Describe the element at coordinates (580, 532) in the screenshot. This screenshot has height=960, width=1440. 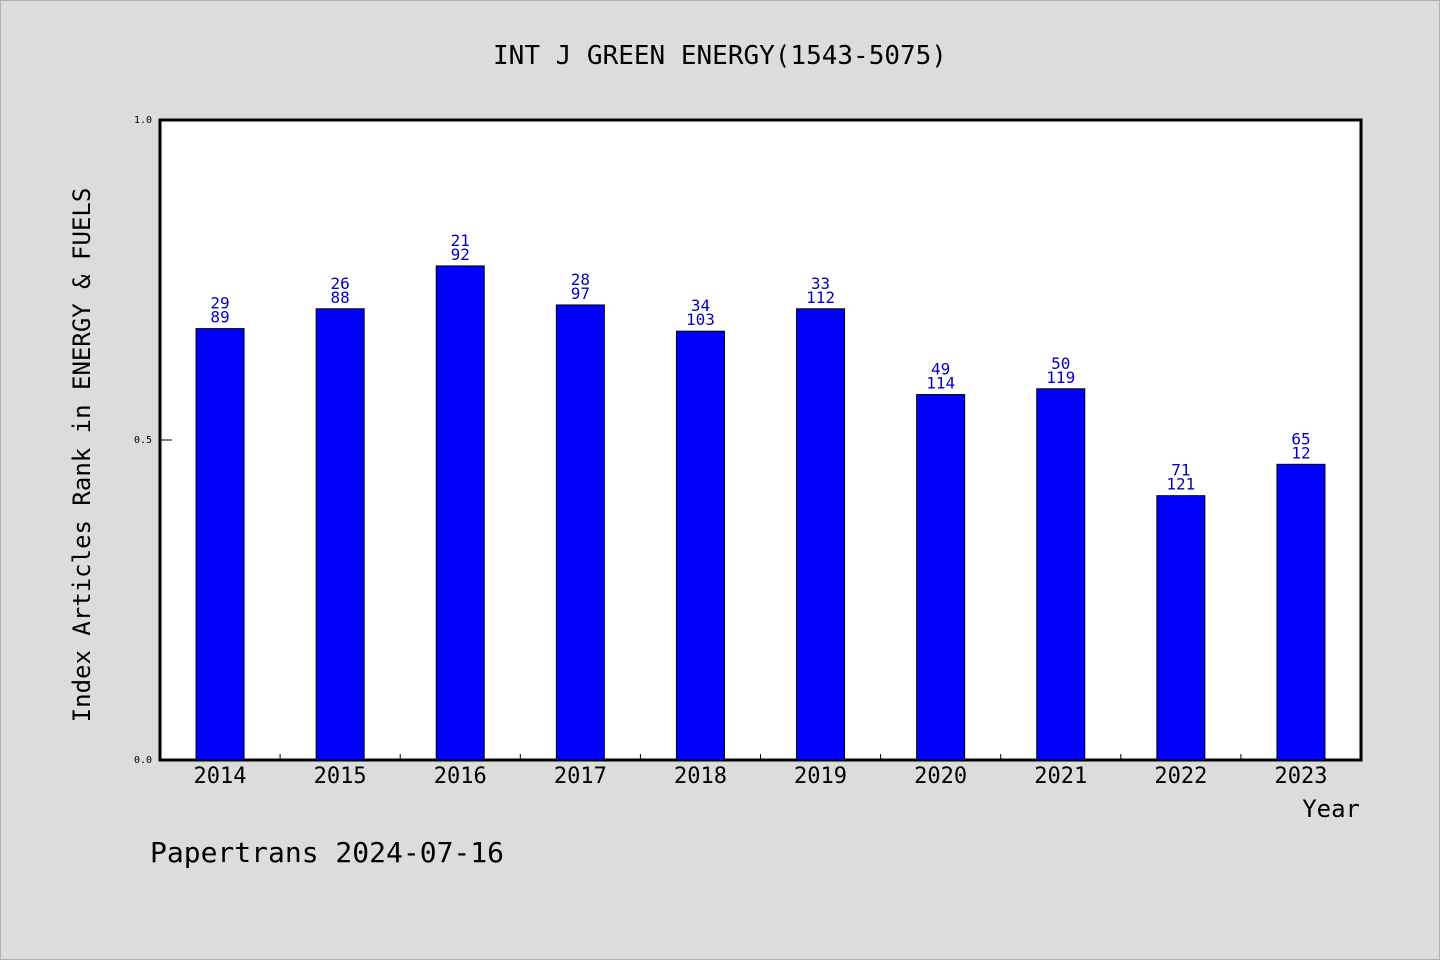
I see `bar-2017` at that location.